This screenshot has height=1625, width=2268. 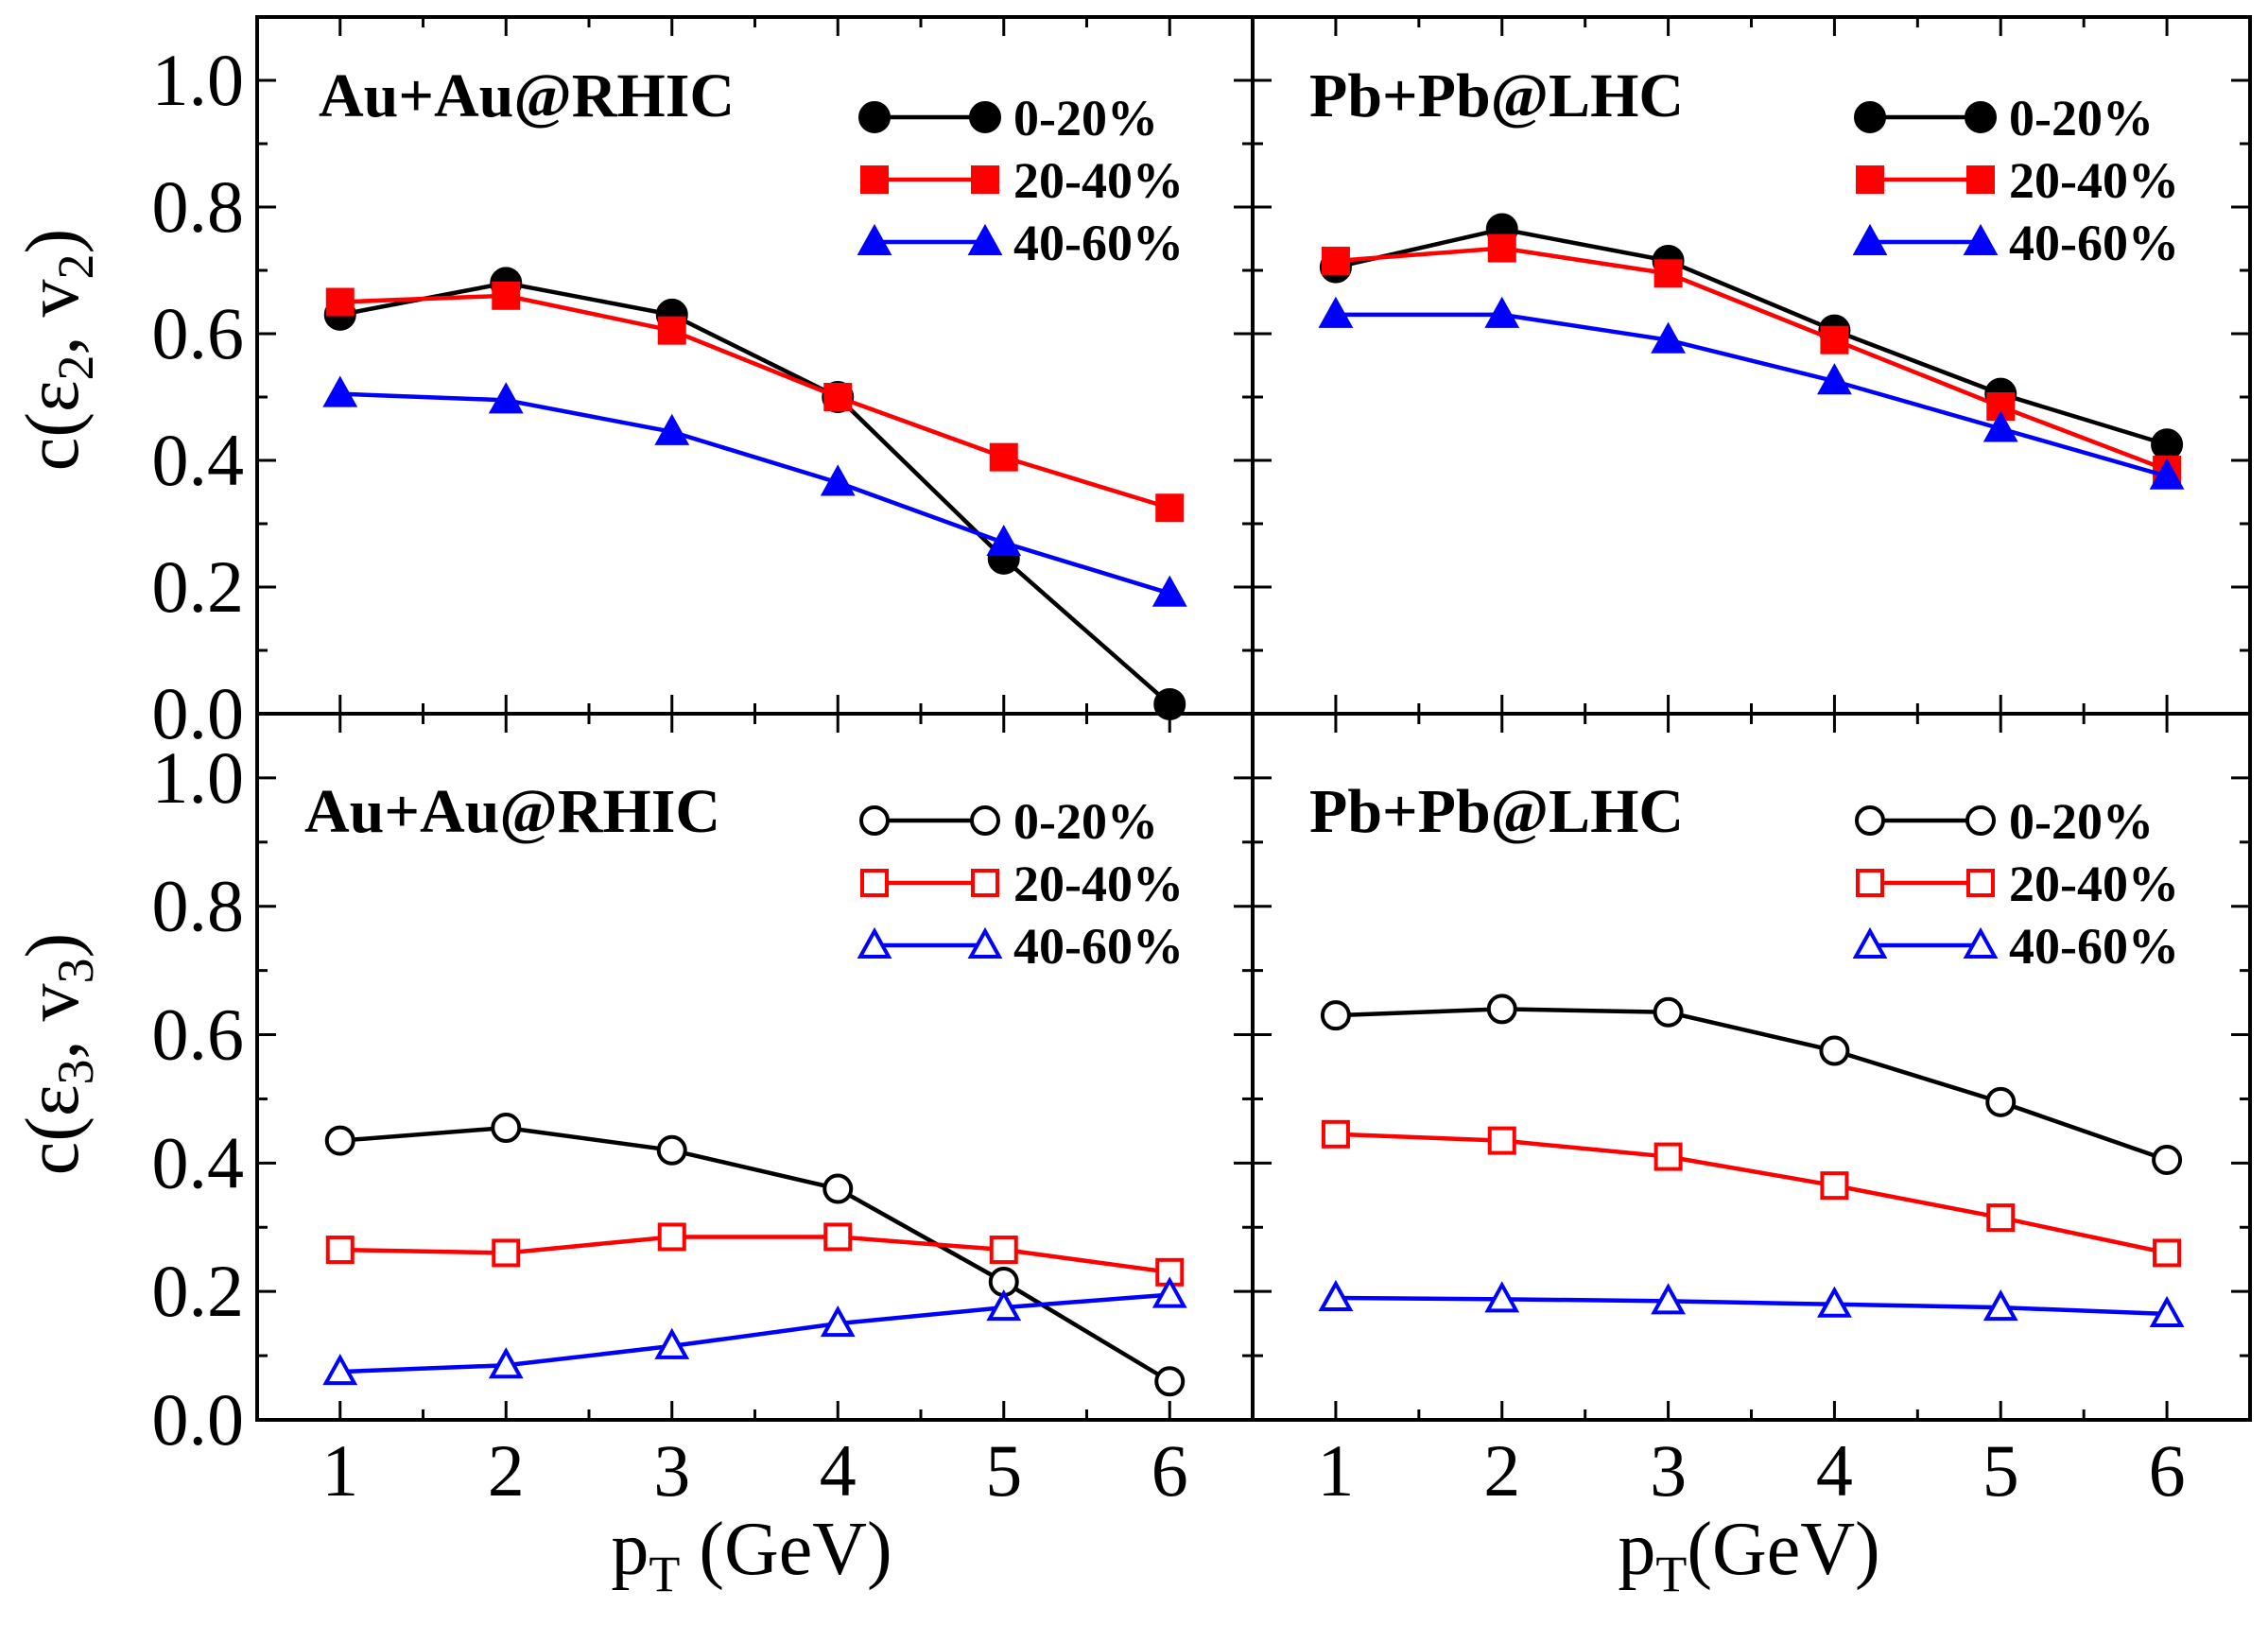 I want to click on y-tick-label: 0.4, so click(x=199, y=1162).